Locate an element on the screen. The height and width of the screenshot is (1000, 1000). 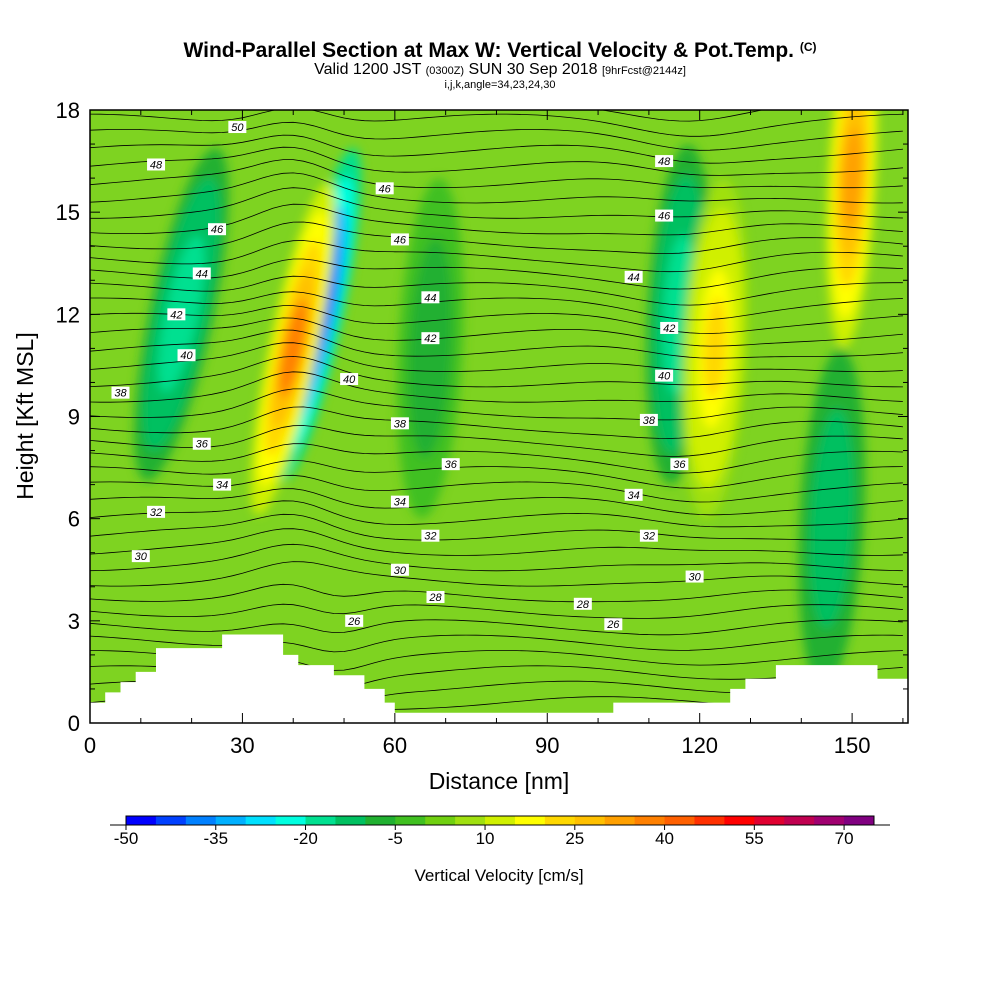
contour-label-18: 38 is located at coordinates (648, 420).